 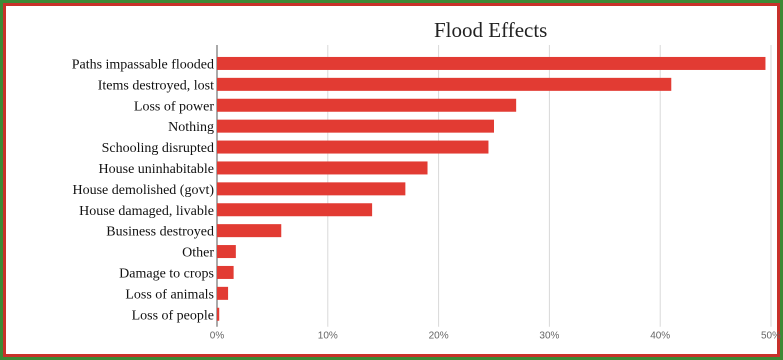 I want to click on category-label: House damaged, livable, so click(x=146, y=211).